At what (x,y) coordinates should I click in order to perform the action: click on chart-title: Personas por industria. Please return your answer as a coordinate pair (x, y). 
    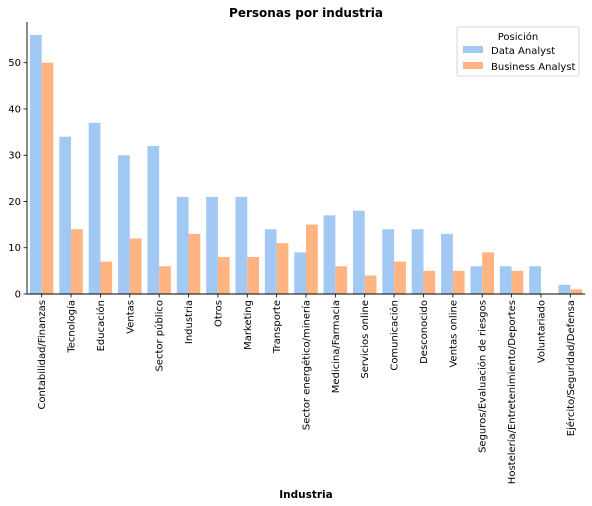
    Looking at the image, I should click on (306, 13).